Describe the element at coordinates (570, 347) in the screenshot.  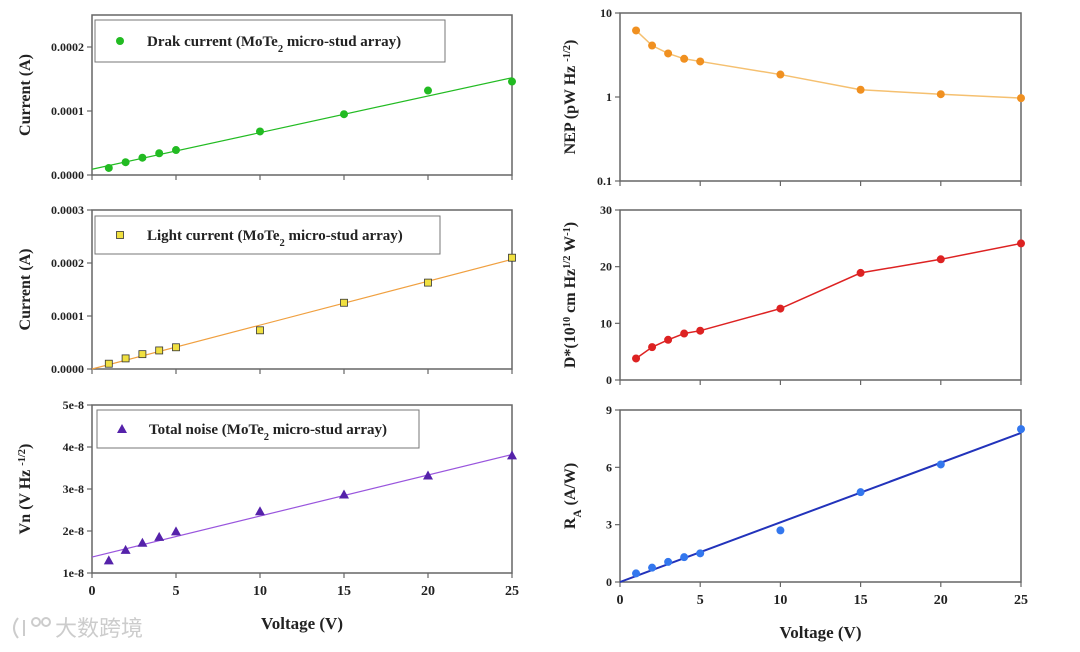
I see `text-segment: D*(10` at that location.